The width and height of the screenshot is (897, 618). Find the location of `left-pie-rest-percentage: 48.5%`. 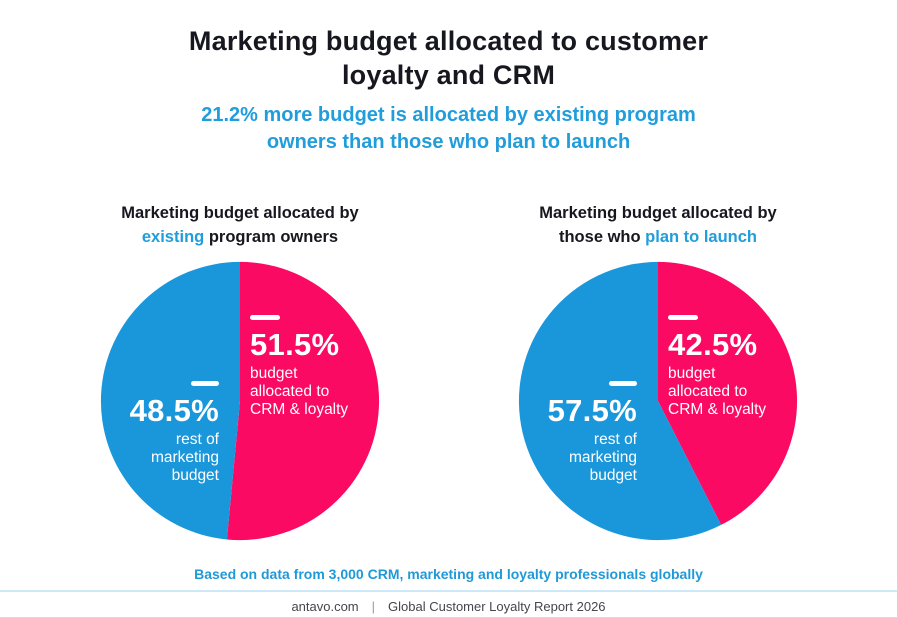

left-pie-rest-percentage: 48.5% is located at coordinates (174, 410).